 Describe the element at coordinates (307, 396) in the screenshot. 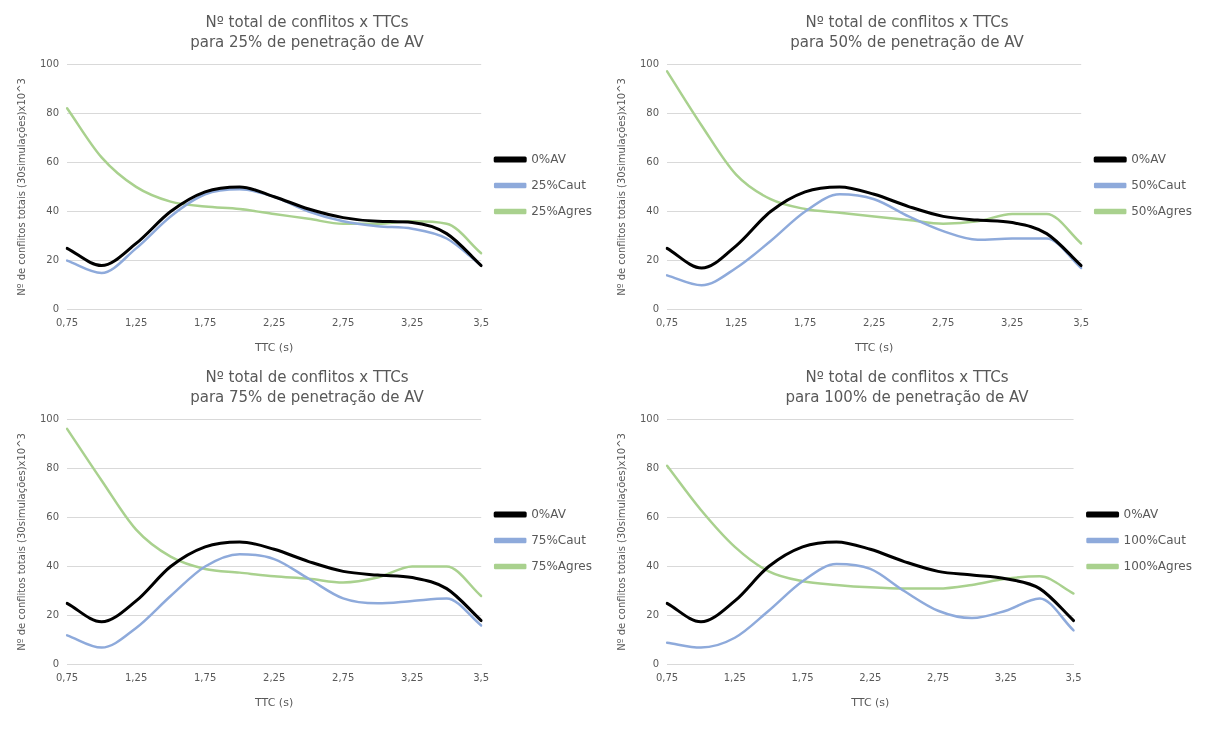

I see `chart-subtitle: para 75% de penetração de AV` at that location.